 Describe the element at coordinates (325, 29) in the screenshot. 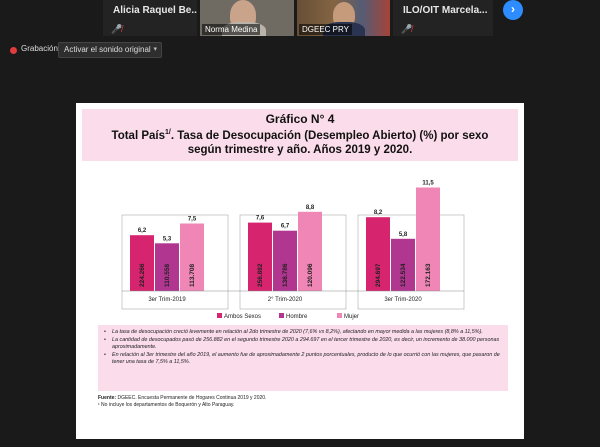

I see `participant-name: DGEEC PRY` at that location.